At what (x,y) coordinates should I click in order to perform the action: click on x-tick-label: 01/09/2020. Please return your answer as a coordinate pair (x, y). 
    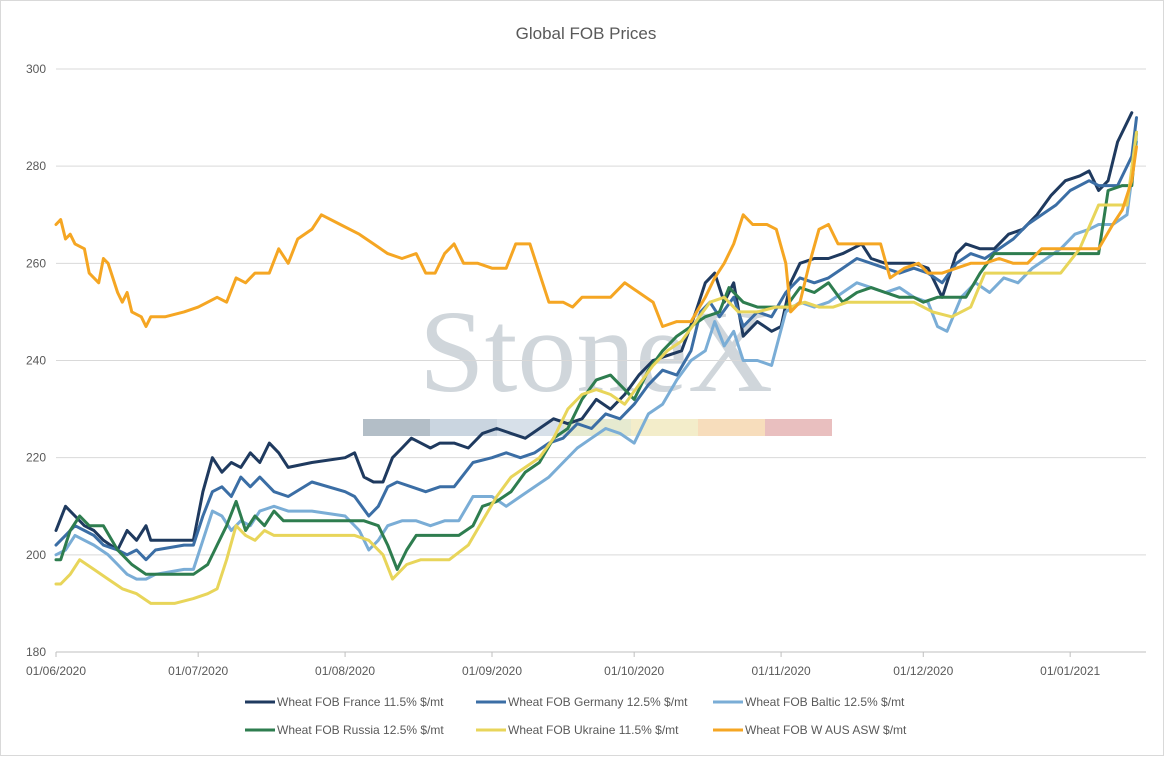
    Looking at the image, I should click on (492, 671).